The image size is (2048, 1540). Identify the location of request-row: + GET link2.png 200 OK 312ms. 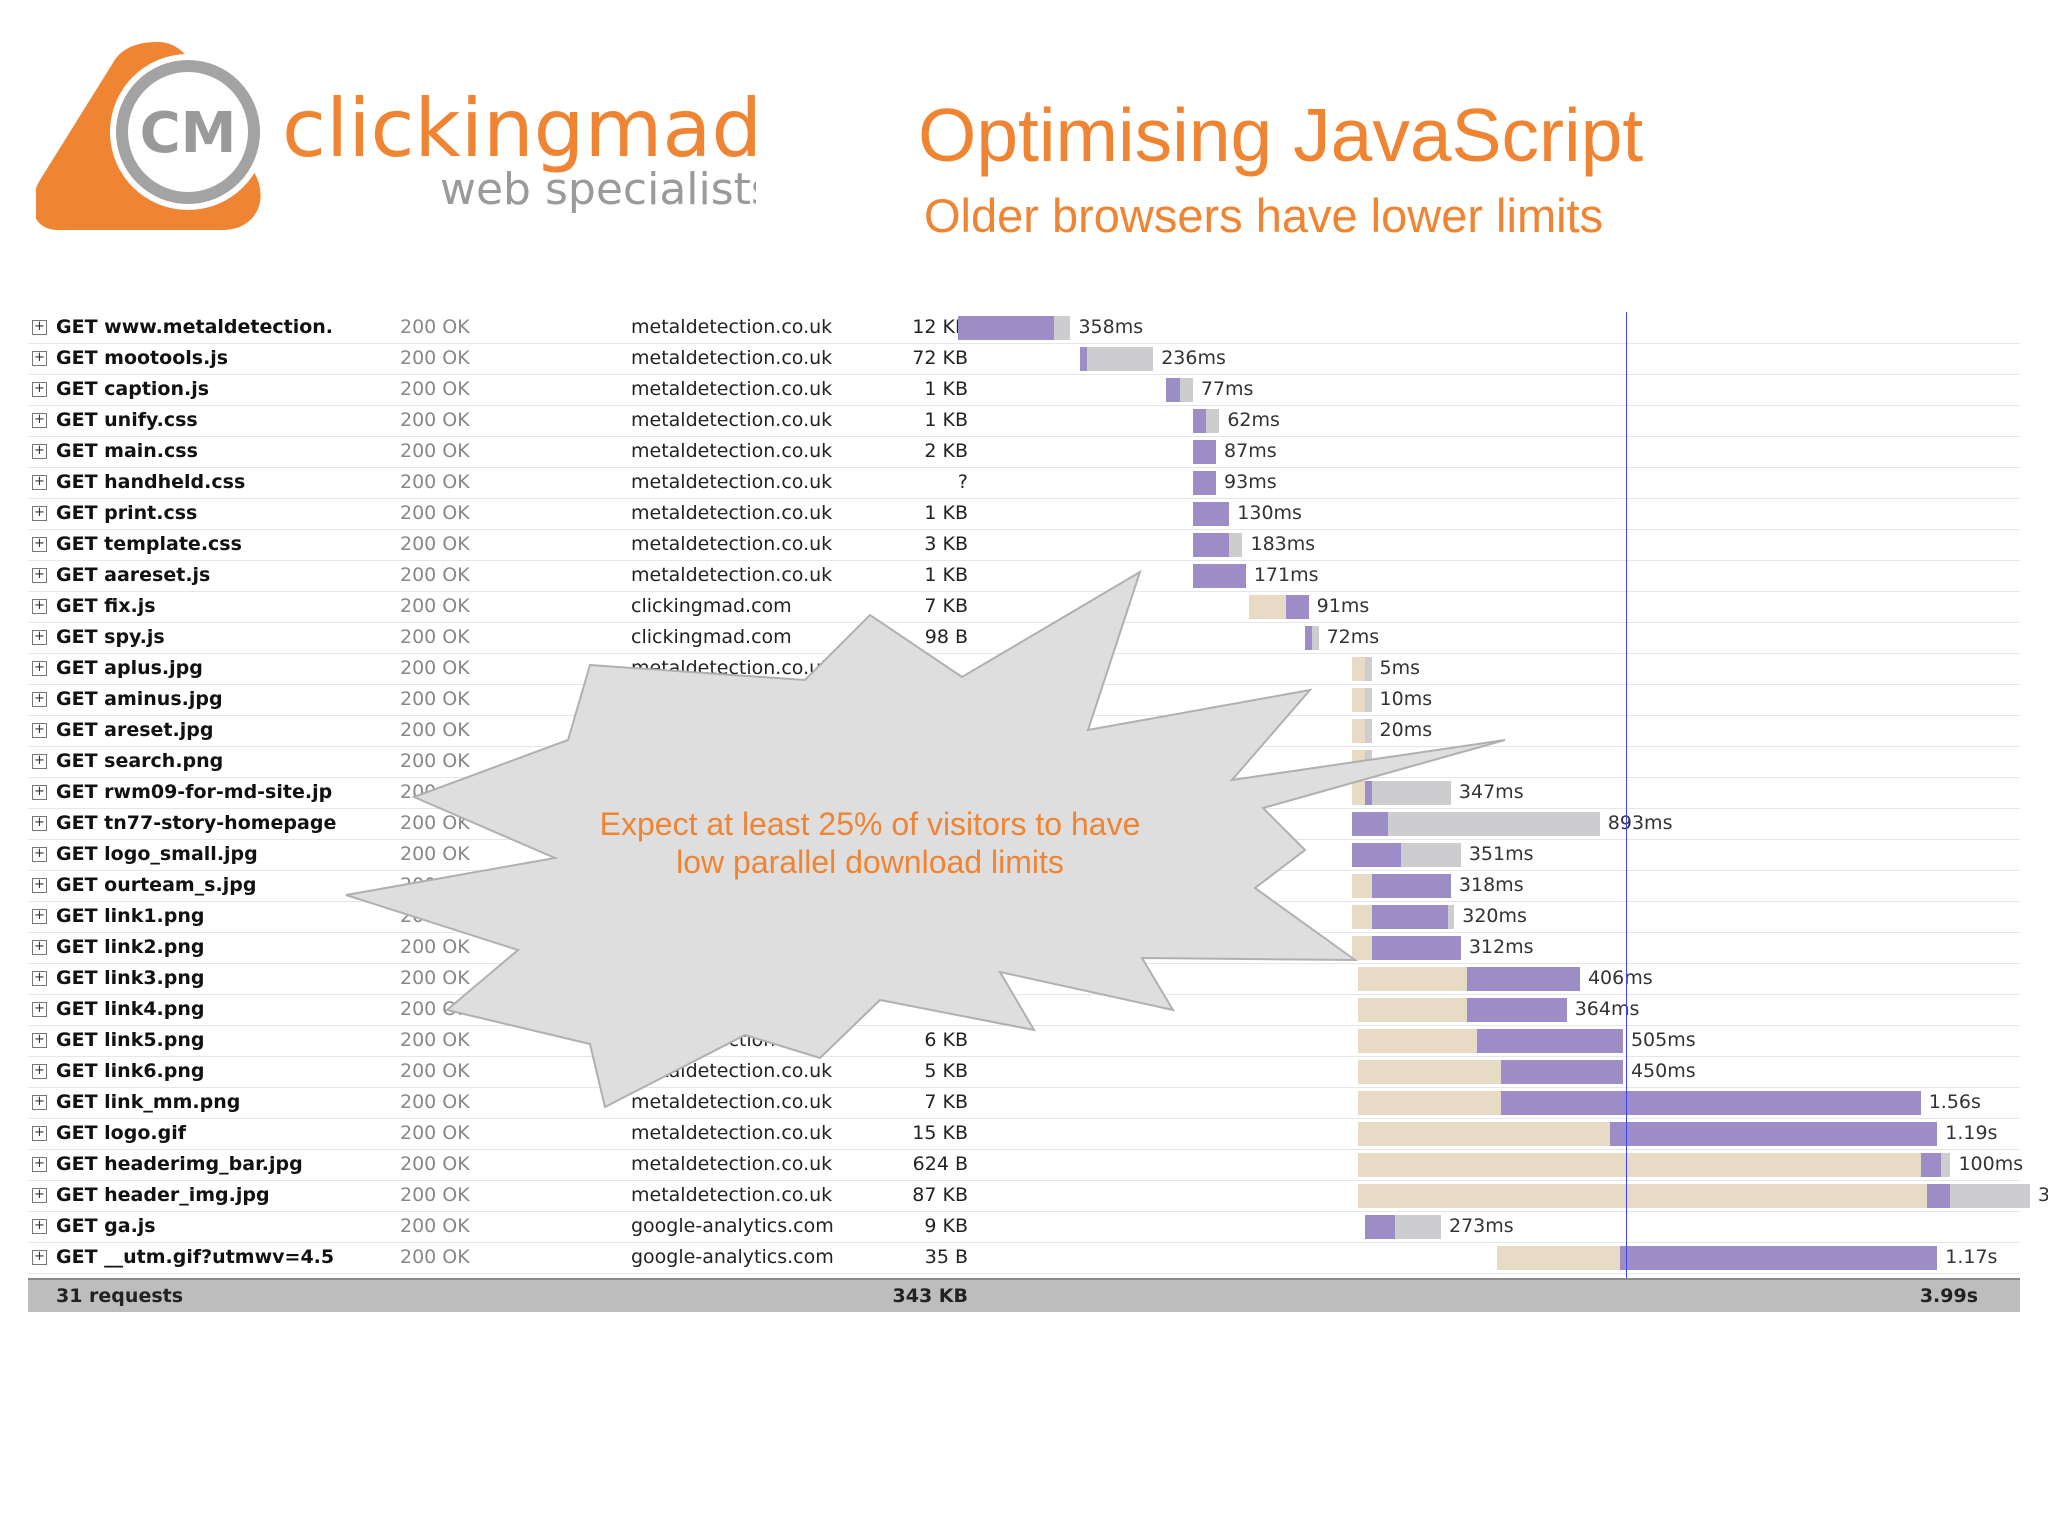
(1024, 948).